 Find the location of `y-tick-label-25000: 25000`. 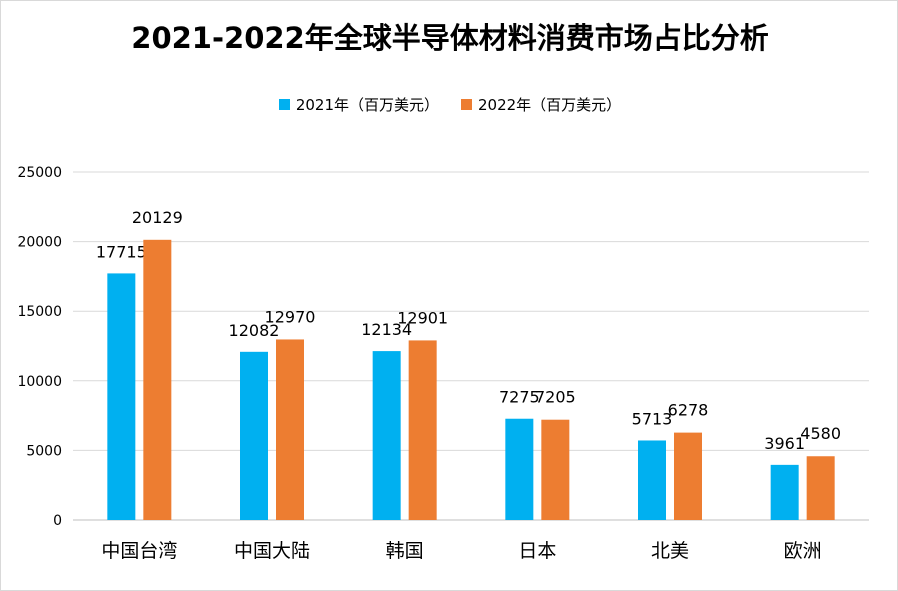

y-tick-label-25000: 25000 is located at coordinates (39, 173).